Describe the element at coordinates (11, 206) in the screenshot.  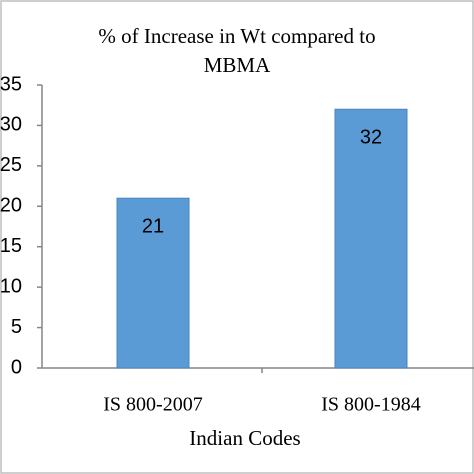
I see `y-tick-label: 20` at that location.